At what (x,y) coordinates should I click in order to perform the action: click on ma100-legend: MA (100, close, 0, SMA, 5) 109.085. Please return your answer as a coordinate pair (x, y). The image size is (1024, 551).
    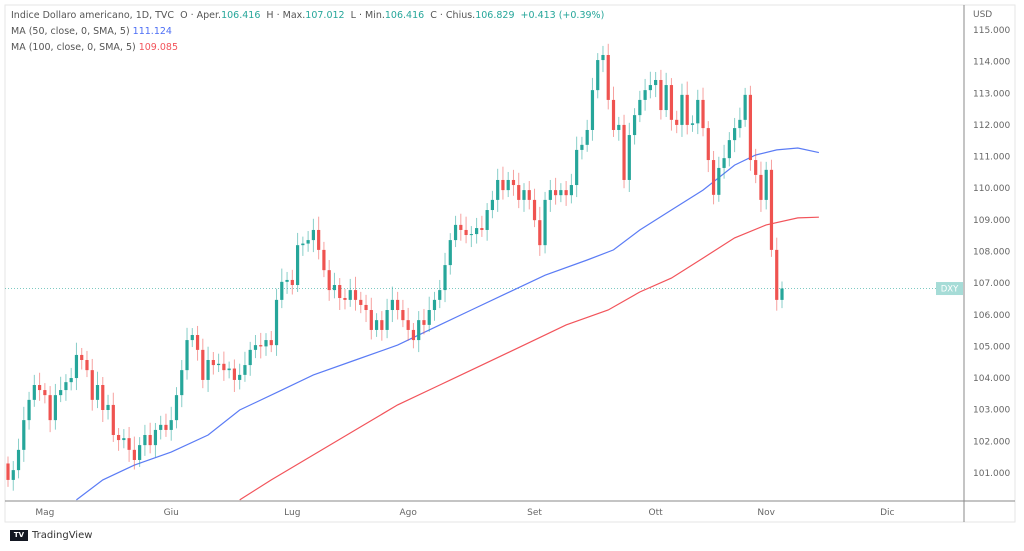
    Looking at the image, I should click on (94, 47).